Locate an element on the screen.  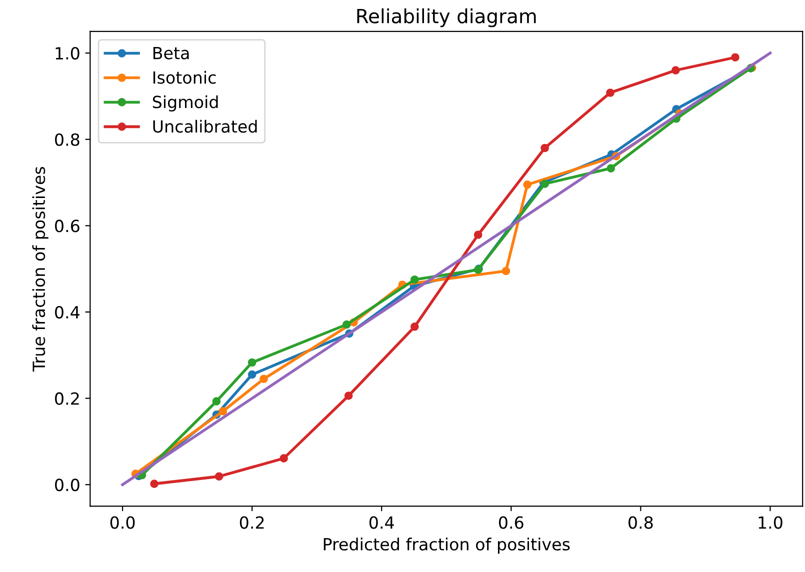
y-tick-label: 1.0 is located at coordinates (68, 53).